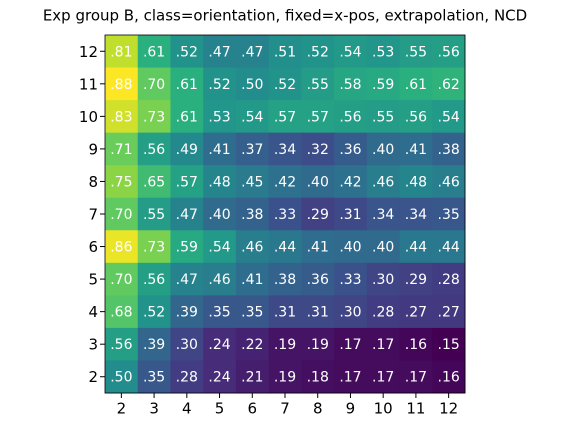 The width and height of the screenshot is (571, 428). I want to click on cell-label: .24, so click(219, 345).